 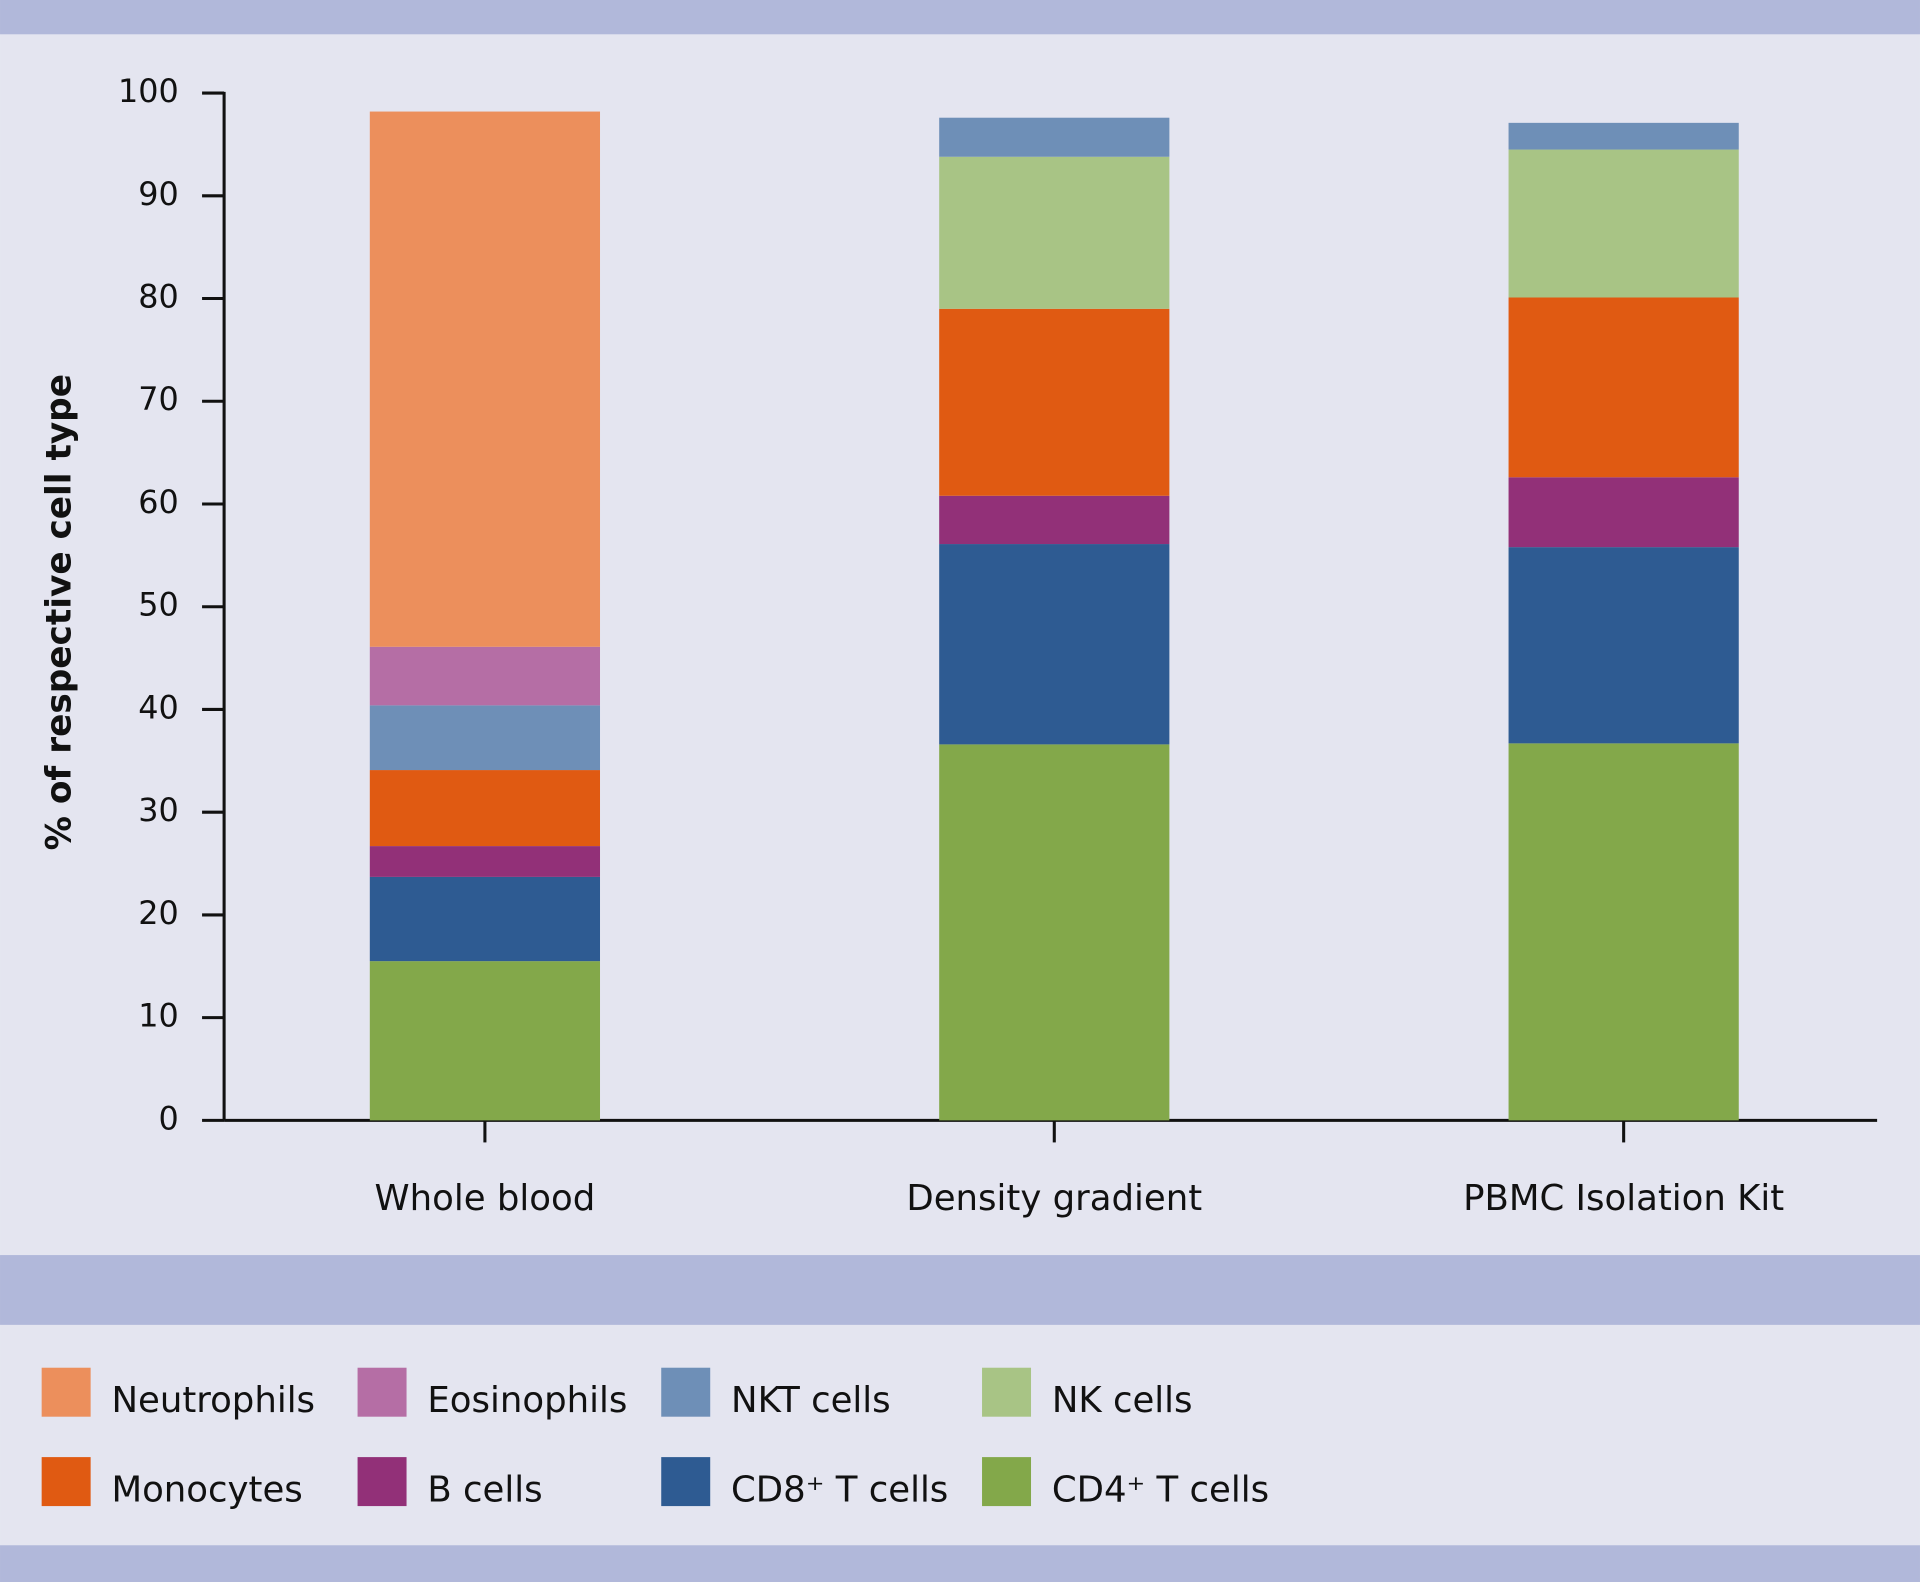 What do you see at coordinates (811, 1400) in the screenshot?
I see `legend-label: NKT cells` at bounding box center [811, 1400].